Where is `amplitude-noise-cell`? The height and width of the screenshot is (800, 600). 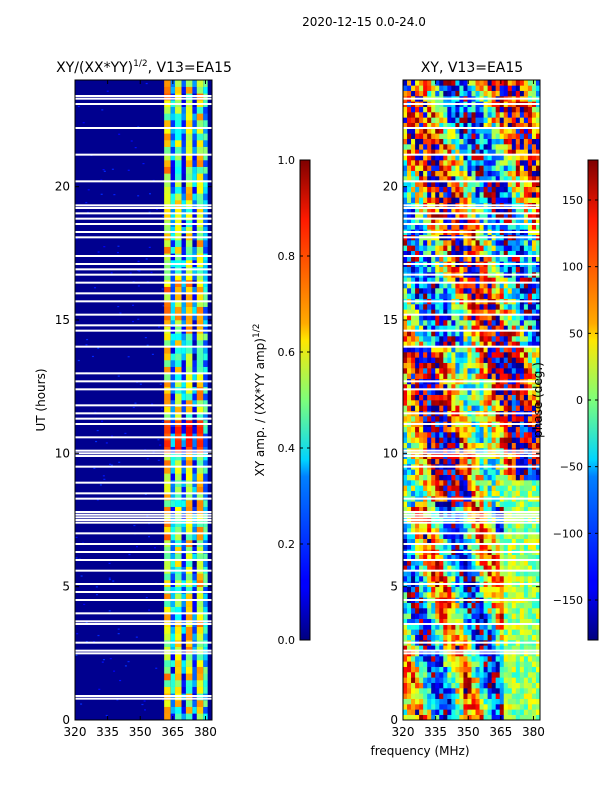
amplitude-noise-cell is located at coordinates (156, 668).